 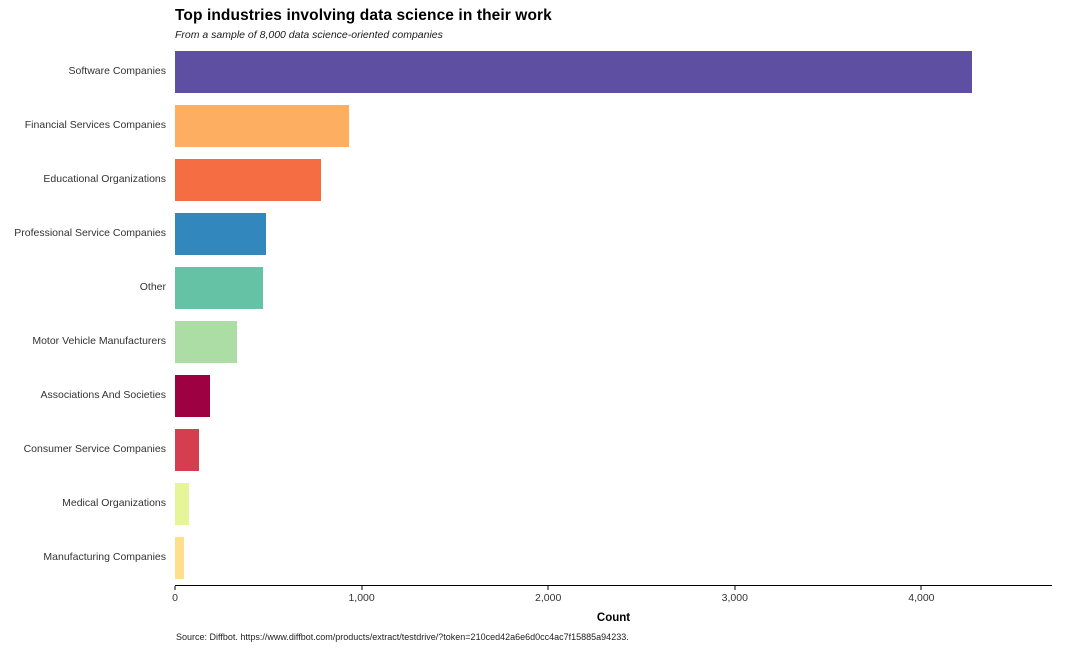 I want to click on bar-row: Educational Organizations, so click(x=526, y=180).